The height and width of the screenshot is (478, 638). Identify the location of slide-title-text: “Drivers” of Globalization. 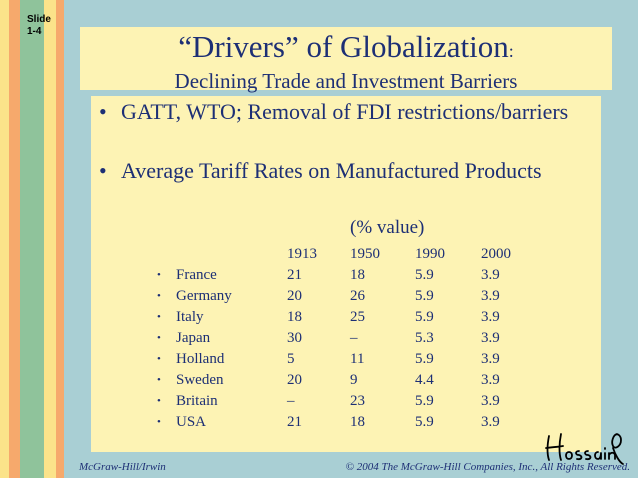
(343, 46).